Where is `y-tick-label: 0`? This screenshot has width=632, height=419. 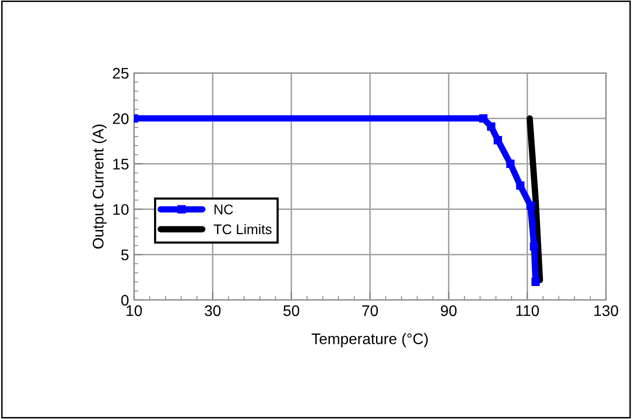
y-tick-label: 0 is located at coordinates (125, 300).